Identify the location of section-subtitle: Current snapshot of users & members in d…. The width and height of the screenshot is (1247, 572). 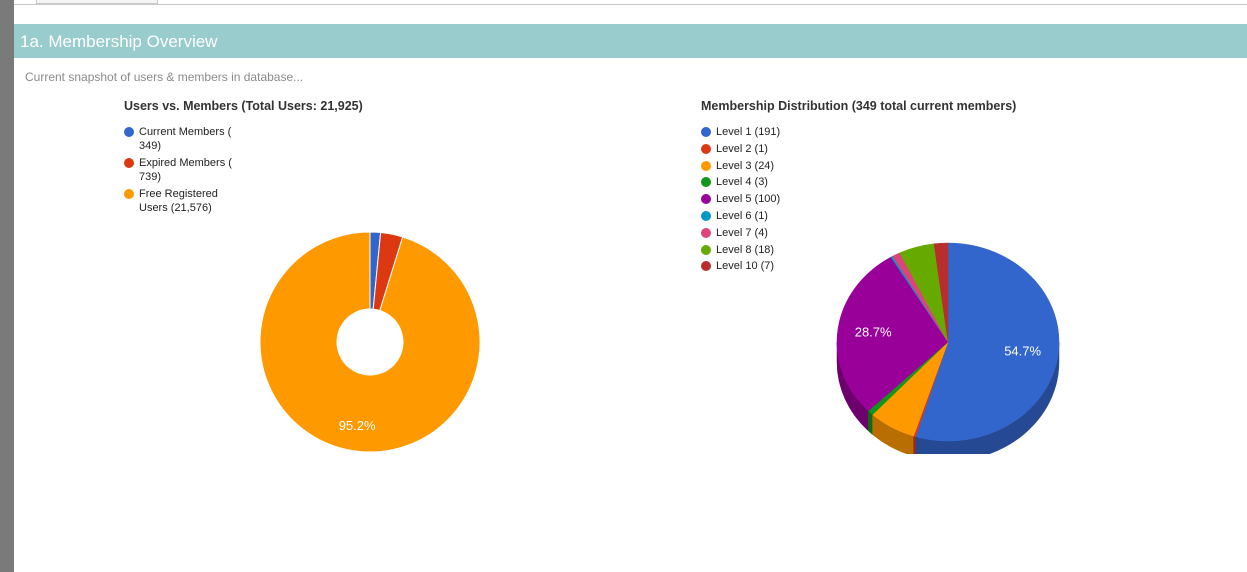
(164, 77).